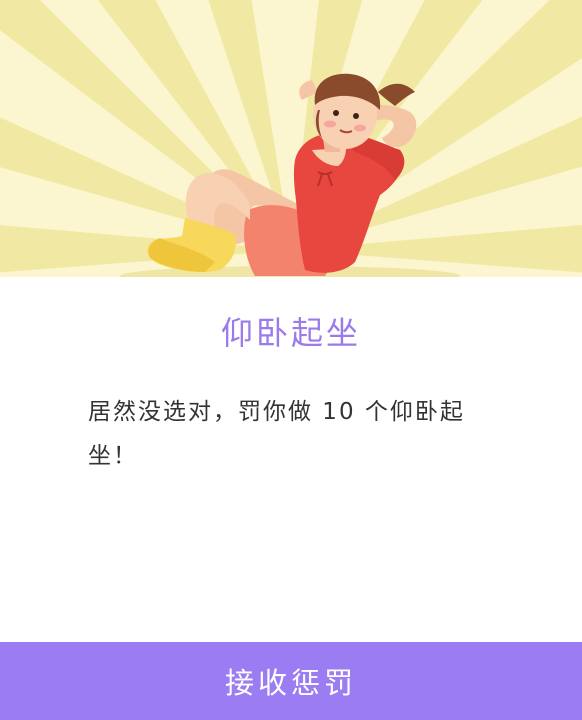  I want to click on accept-punishment-button: 接收惩罚, so click(291, 681).